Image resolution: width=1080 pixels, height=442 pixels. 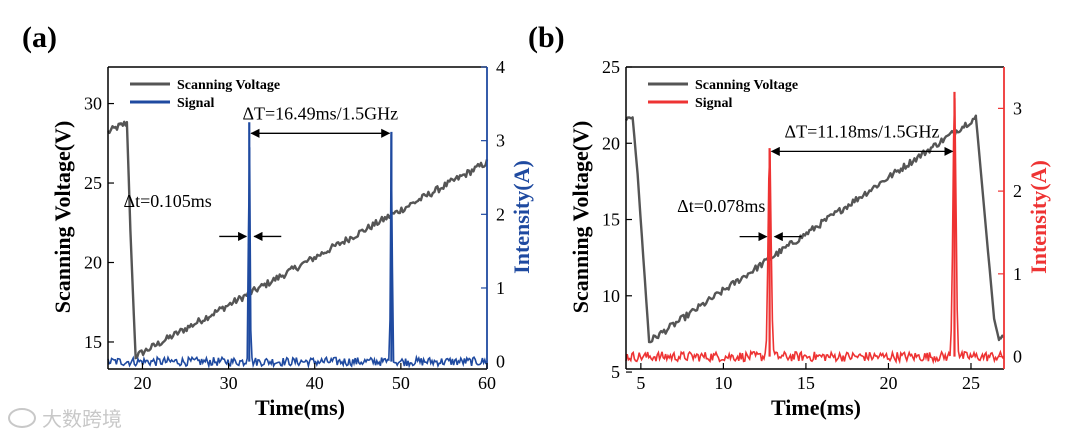 What do you see at coordinates (487, 383) in the screenshot?
I see `x-tick-label-a-60: 60` at bounding box center [487, 383].